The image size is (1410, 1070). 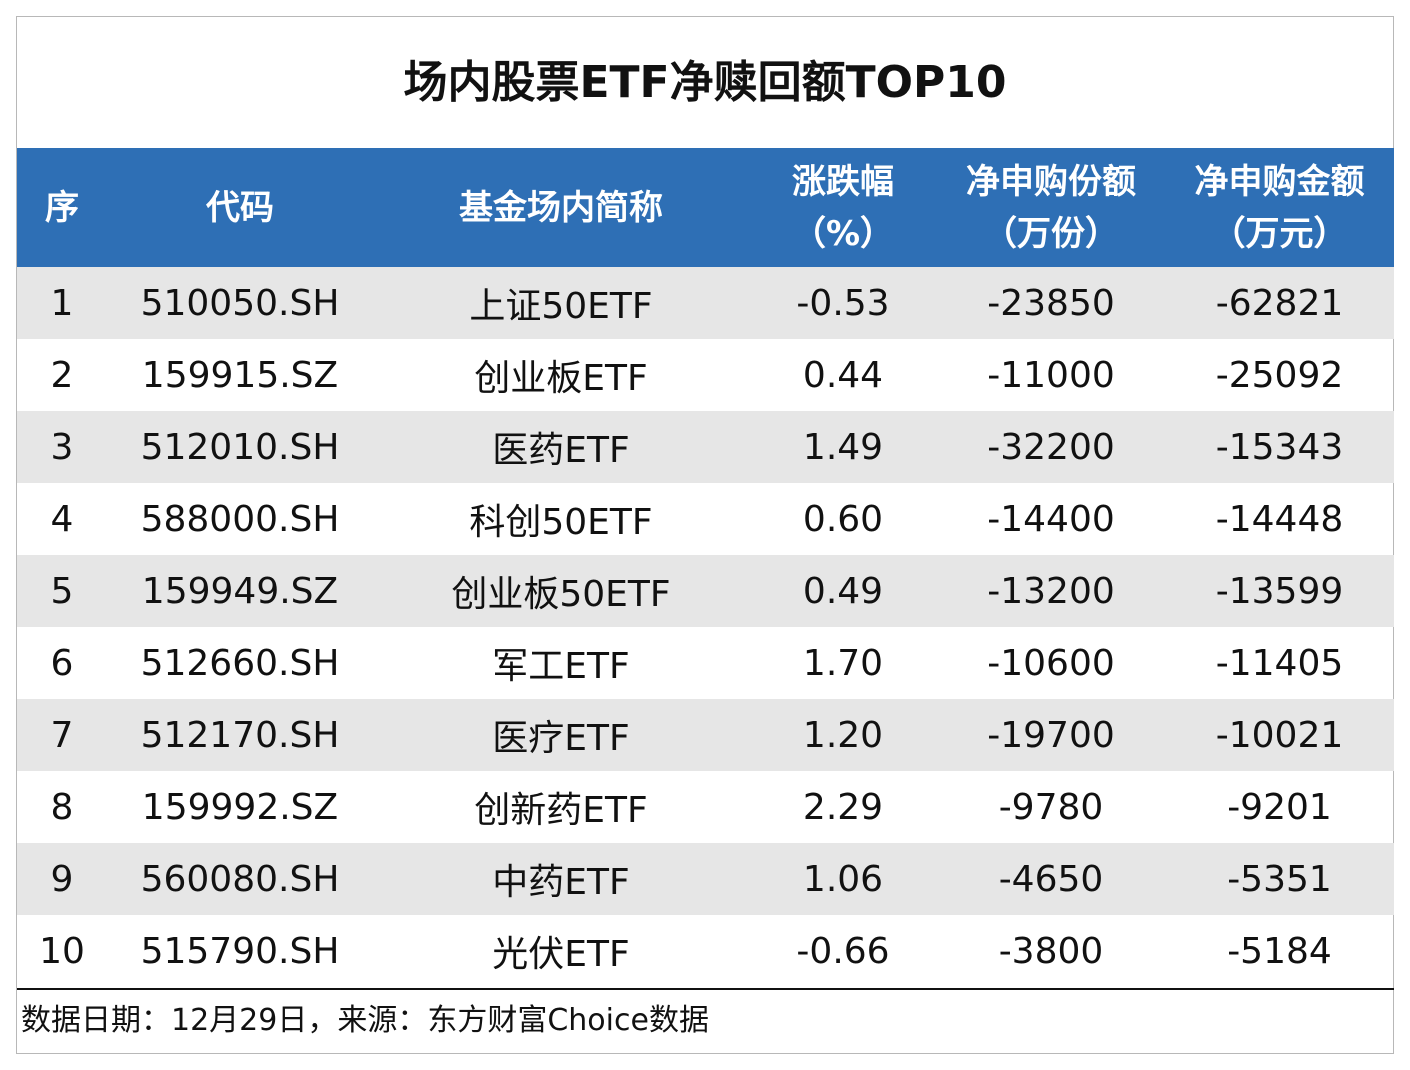 I want to click on table-cell: 5, so click(x=62, y=591).